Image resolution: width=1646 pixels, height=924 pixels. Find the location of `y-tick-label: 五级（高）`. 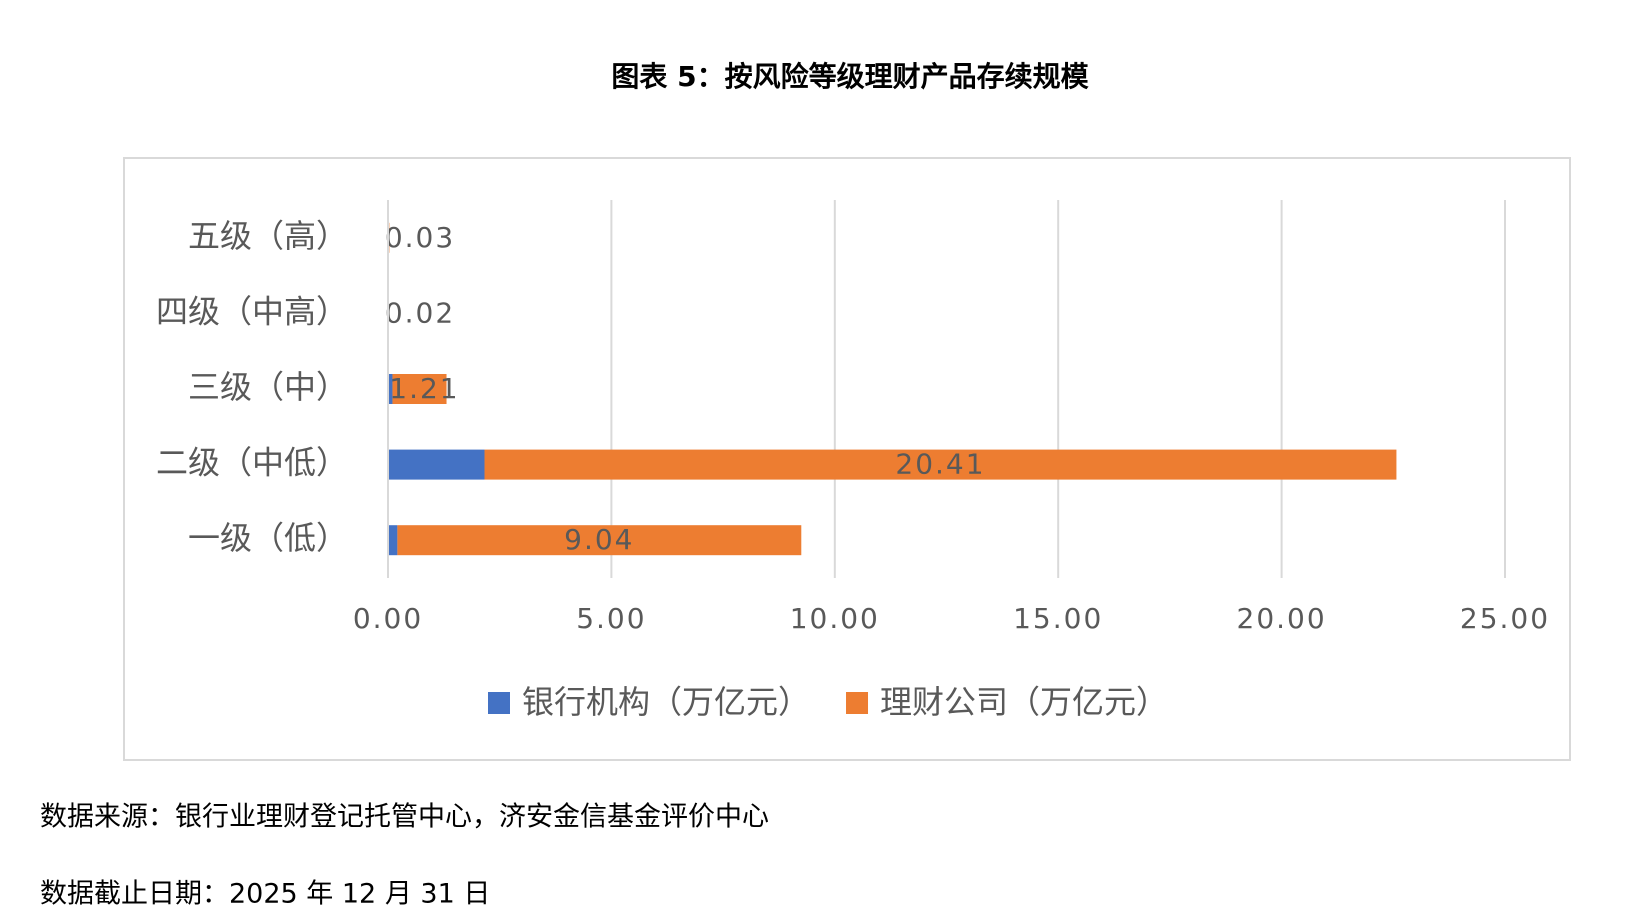

y-tick-label: 五级（高） is located at coordinates (268, 236).